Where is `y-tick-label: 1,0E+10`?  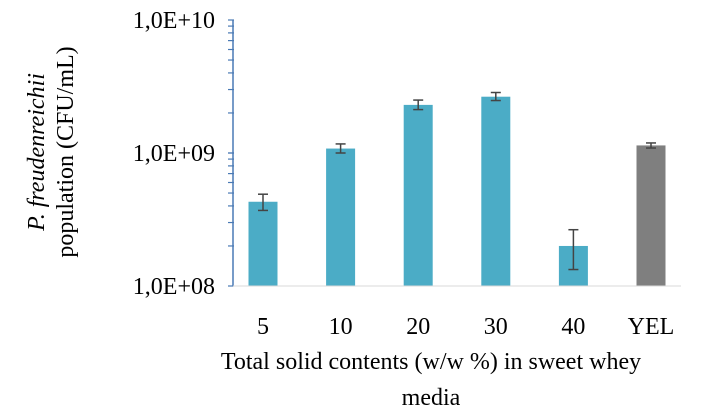
y-tick-label: 1,0E+10 is located at coordinates (174, 21).